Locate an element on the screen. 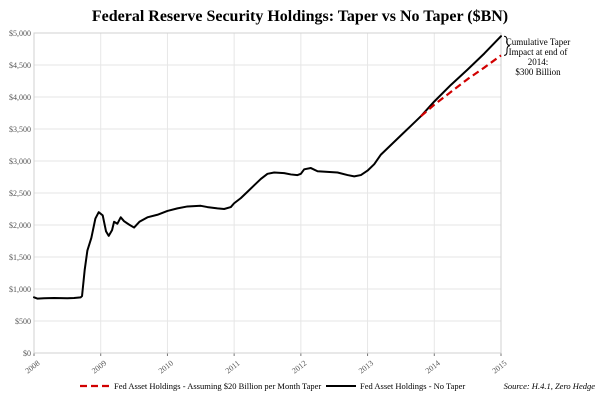 The width and height of the screenshot is (600, 400). series-taper-line is located at coordinates (461, 86).